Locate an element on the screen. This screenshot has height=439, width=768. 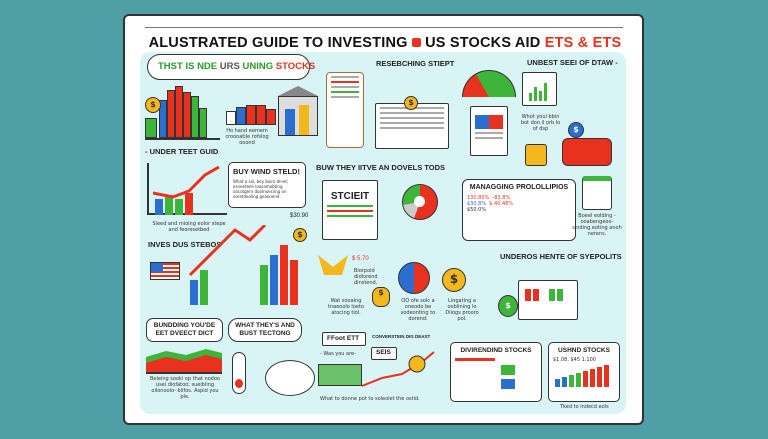
unbest-heading: UNBEST SEEI OF DTAW - is located at coordinates (572, 62).